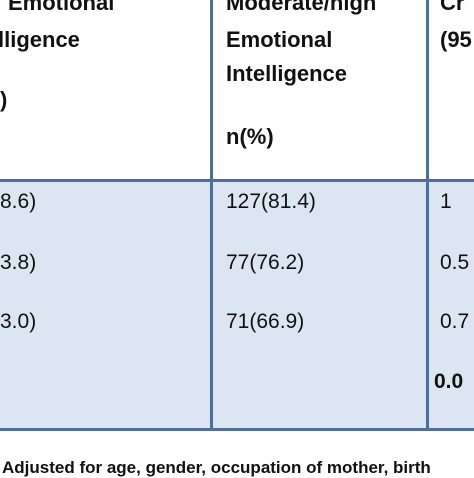 This screenshot has height=478, width=474. Describe the element at coordinates (449, 381) in the screenshot. I see `row4-col3: 0.0` at that location.